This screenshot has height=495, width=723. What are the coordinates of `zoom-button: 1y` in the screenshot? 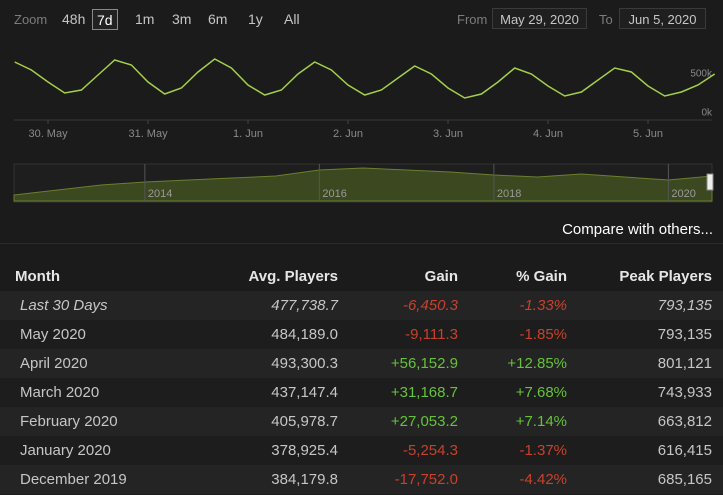 It's located at (255, 19).